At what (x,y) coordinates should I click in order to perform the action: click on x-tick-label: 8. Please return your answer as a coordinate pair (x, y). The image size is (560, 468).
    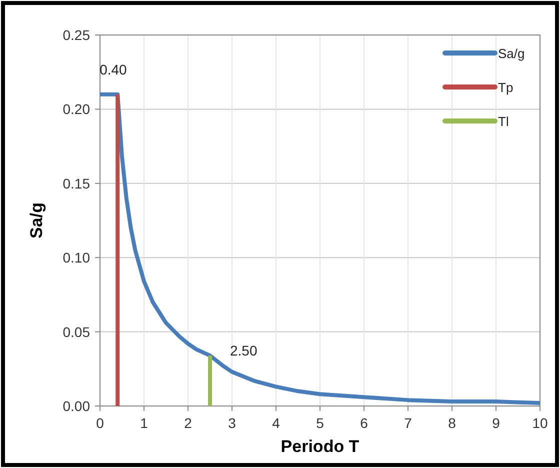
    Looking at the image, I should click on (452, 423).